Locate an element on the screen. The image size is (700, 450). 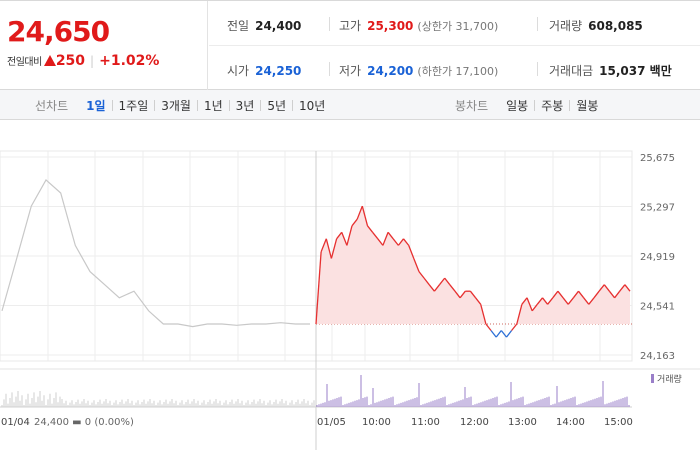
stat-label: 시가 is located at coordinates (238, 71).